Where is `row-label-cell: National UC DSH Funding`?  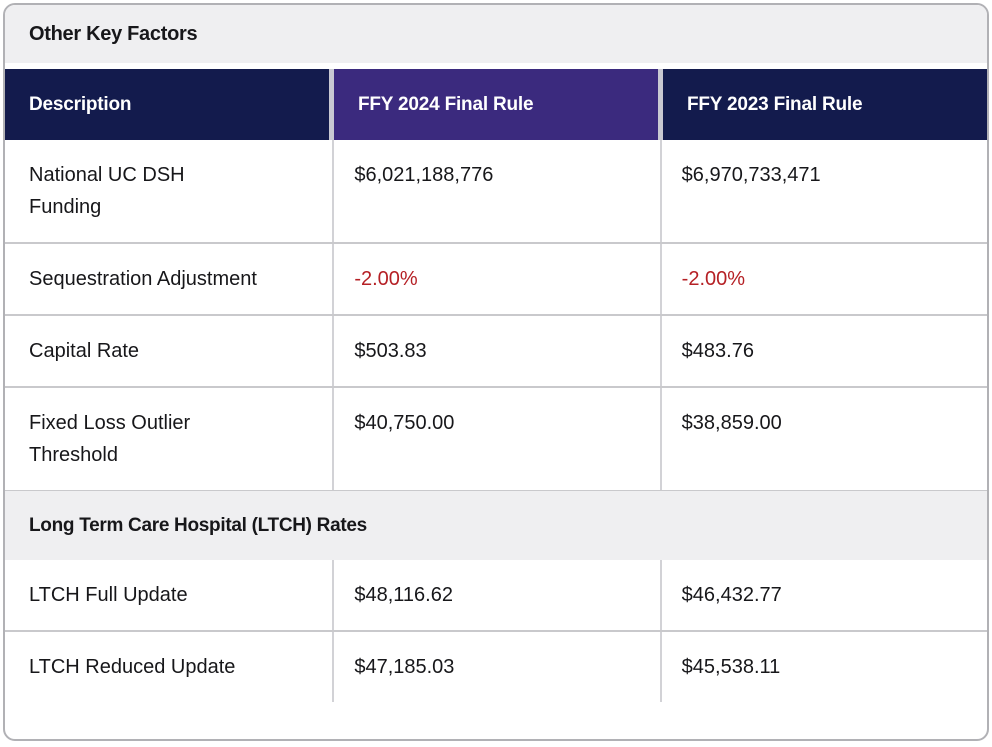 row-label-cell: National UC DSH Funding is located at coordinates (168, 191).